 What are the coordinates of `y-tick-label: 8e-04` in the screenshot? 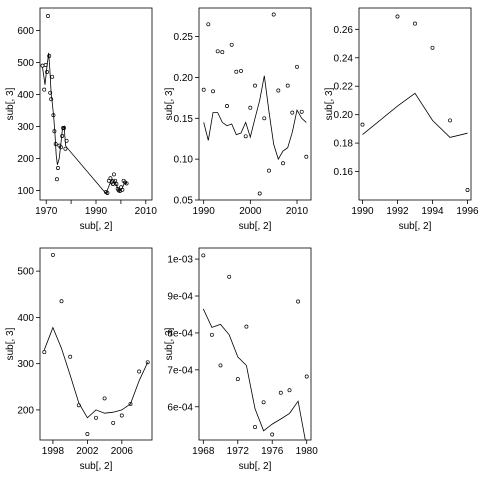 It's located at (180, 333).